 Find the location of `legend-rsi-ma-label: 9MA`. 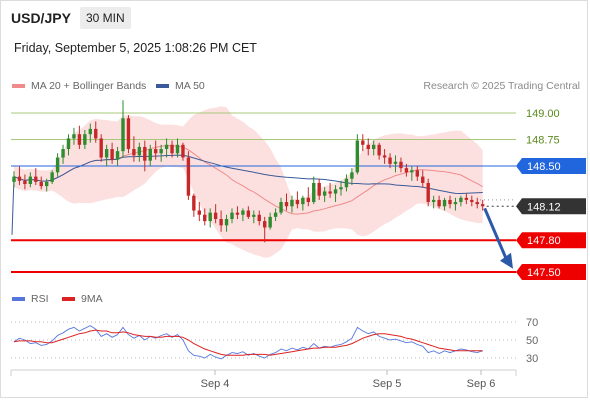

legend-rsi-ma-label: 9MA is located at coordinates (92, 299).